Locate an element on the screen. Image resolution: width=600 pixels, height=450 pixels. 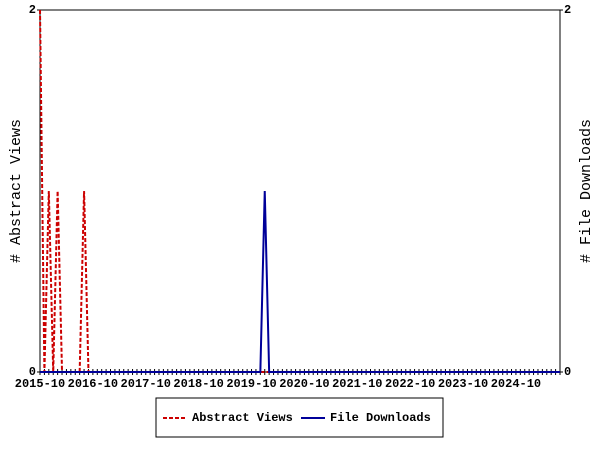
x-tick-label: 2016-10 is located at coordinates (93, 384).